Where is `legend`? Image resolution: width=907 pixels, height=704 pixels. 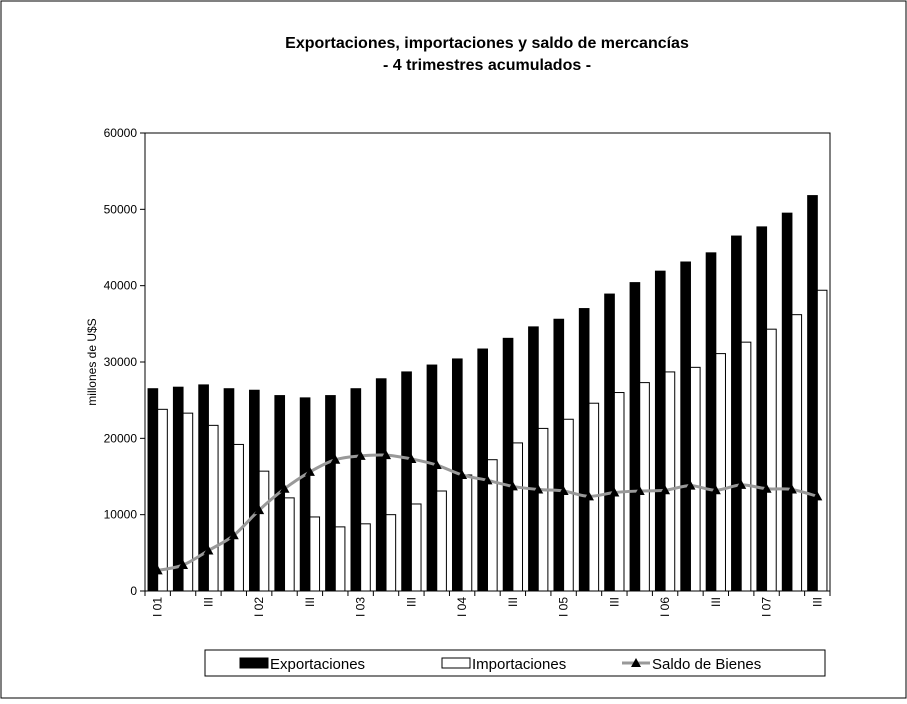
legend is located at coordinates (515, 663).